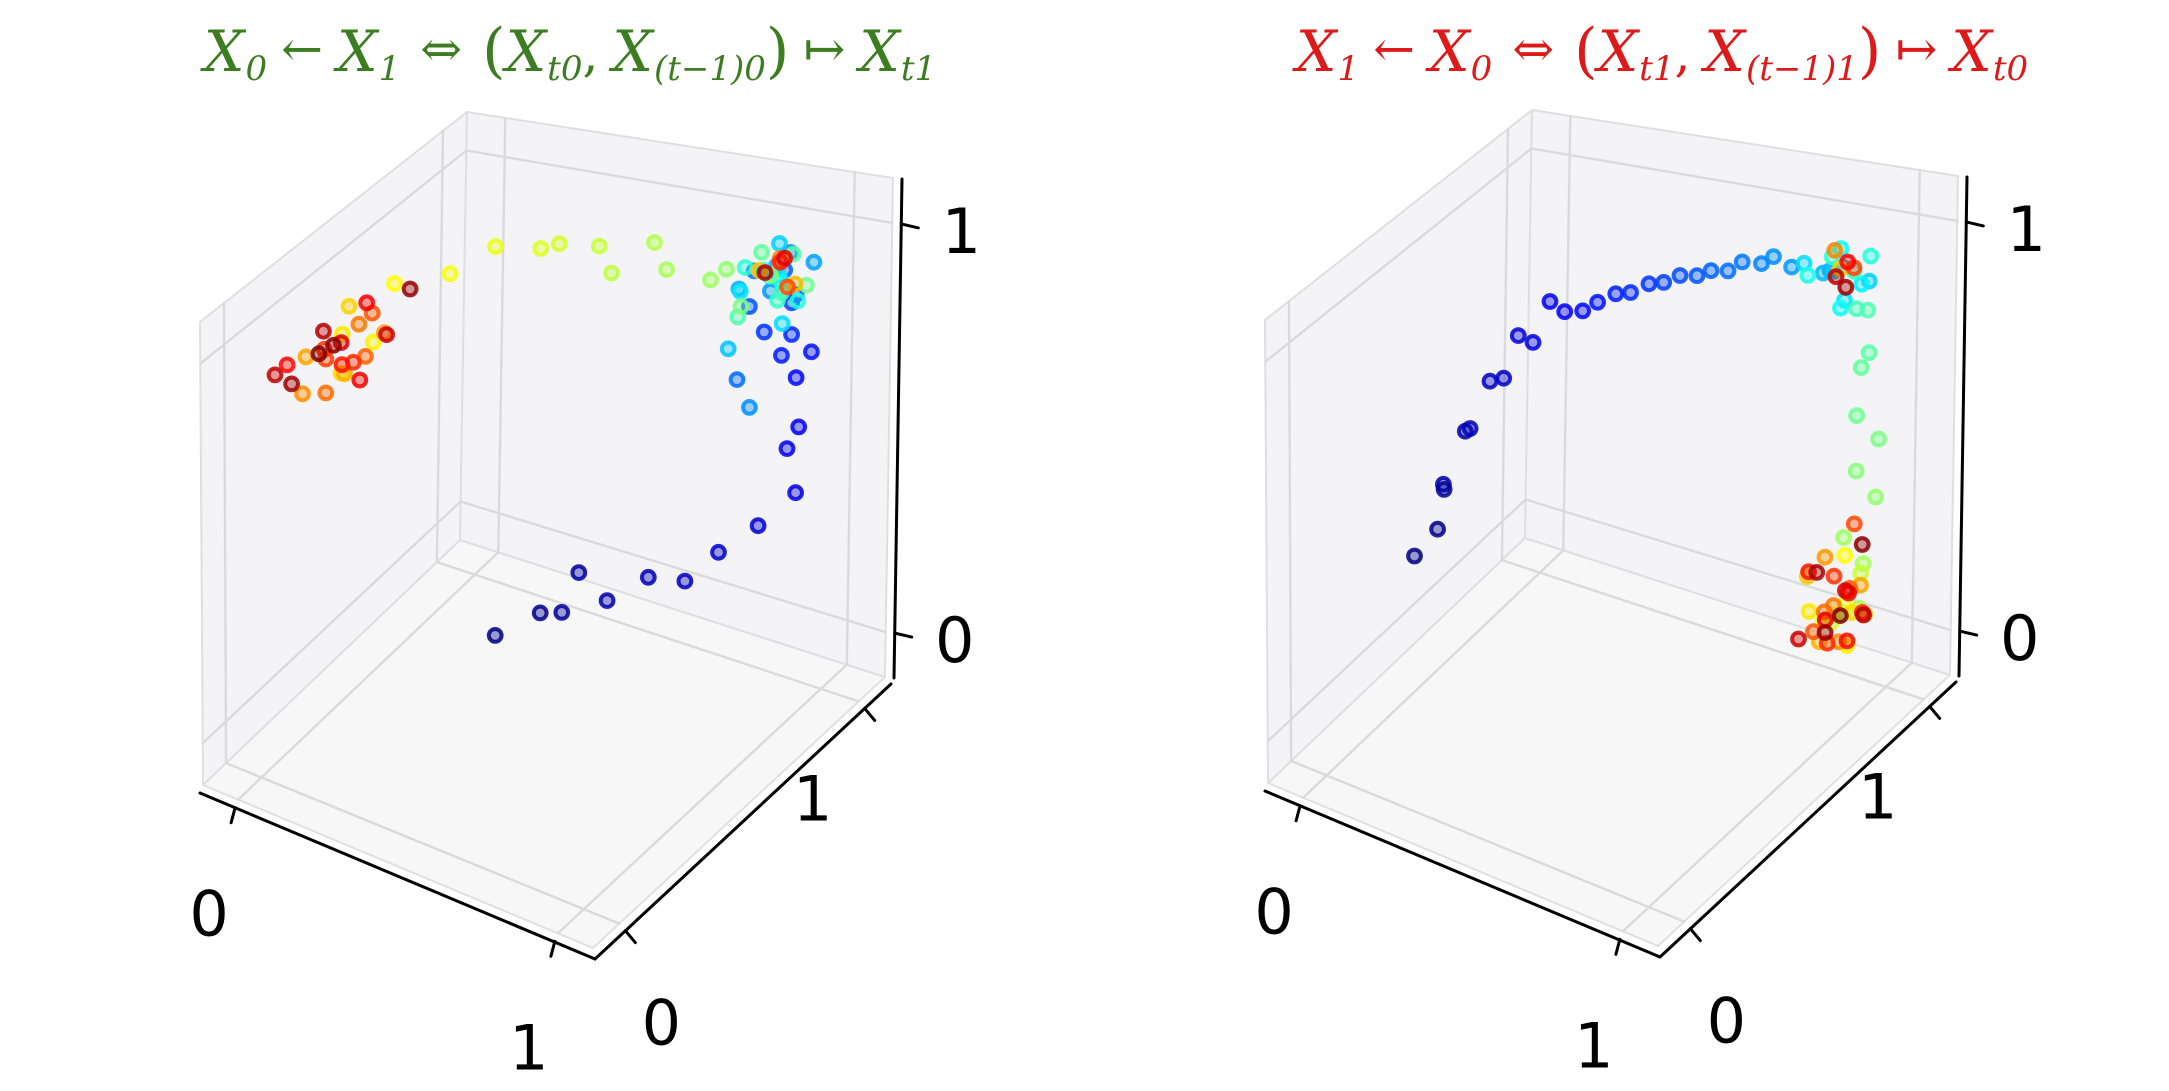 The image size is (2169, 1091). What do you see at coordinates (898, 428) in the screenshot?
I see `z-axis-line` at bounding box center [898, 428].